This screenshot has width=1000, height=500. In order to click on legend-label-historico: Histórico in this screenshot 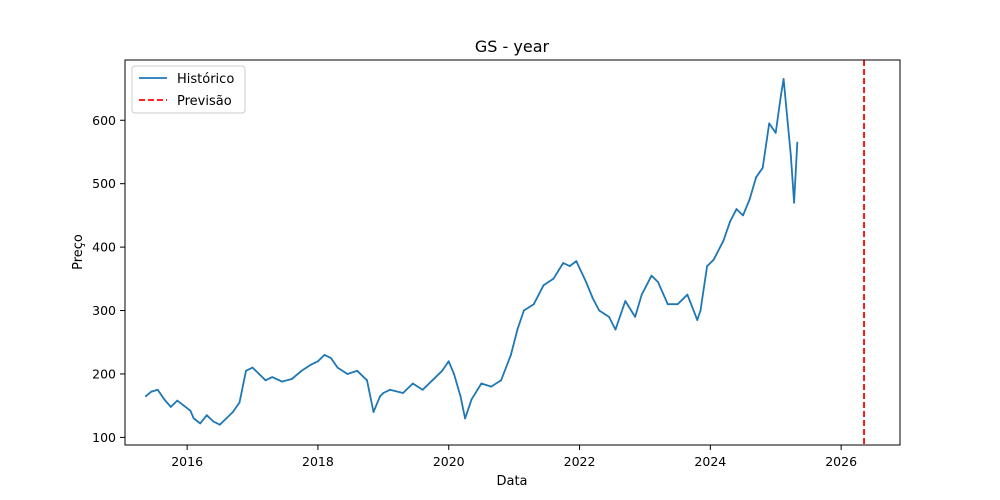, I will do `click(205, 79)`.